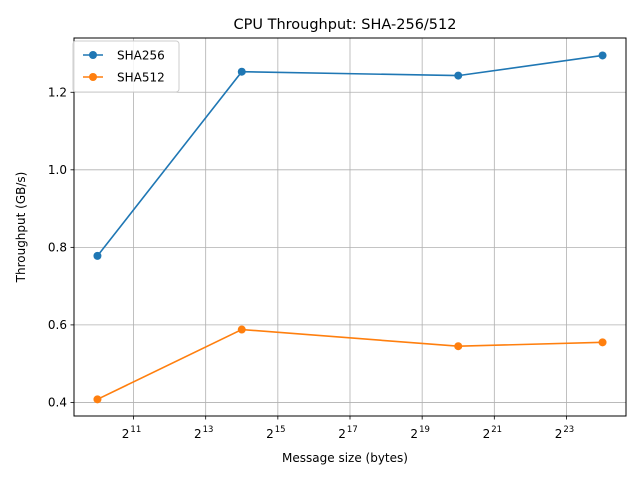 The width and height of the screenshot is (640, 480). Describe the element at coordinates (21, 228) in the screenshot. I see `y-axis-label: Throughput (GB/s)` at that location.